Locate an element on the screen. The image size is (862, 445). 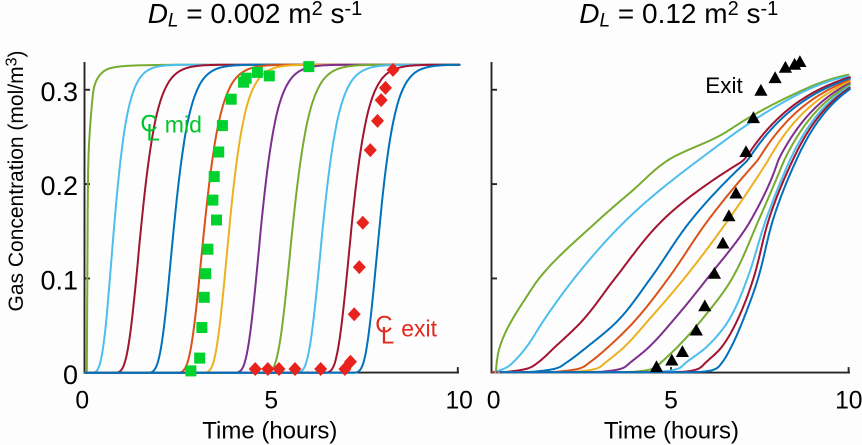
svg-text: 0.3 is located at coordinates (59, 92).